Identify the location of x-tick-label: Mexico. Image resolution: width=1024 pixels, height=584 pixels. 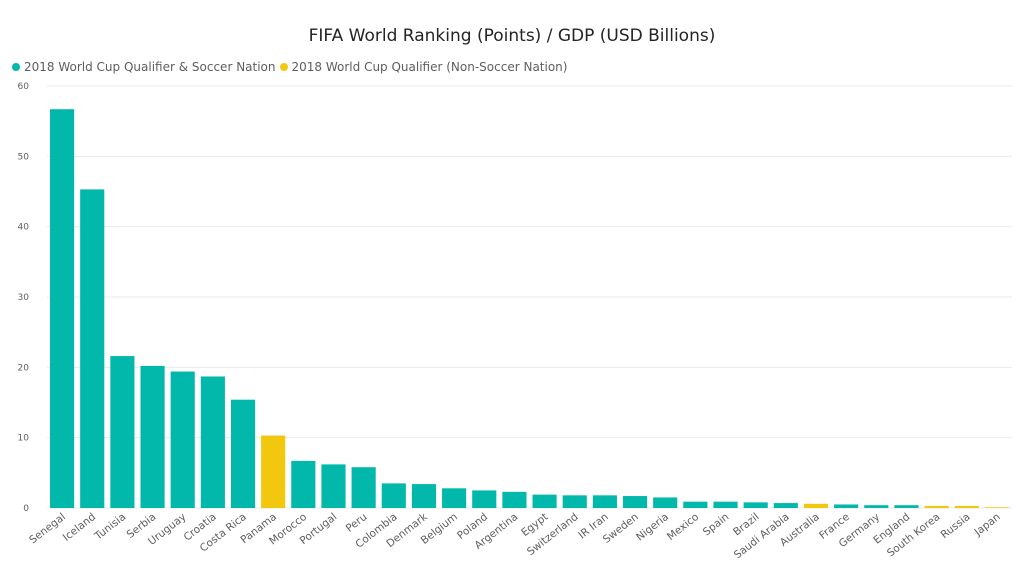
(683, 527).